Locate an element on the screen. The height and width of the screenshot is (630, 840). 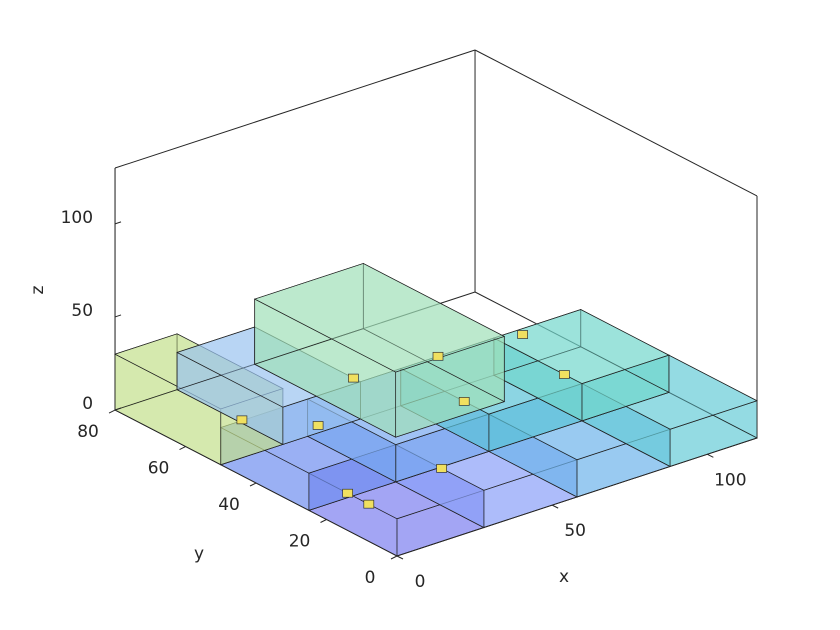
z-tick-label: 50 is located at coordinates (82, 311).